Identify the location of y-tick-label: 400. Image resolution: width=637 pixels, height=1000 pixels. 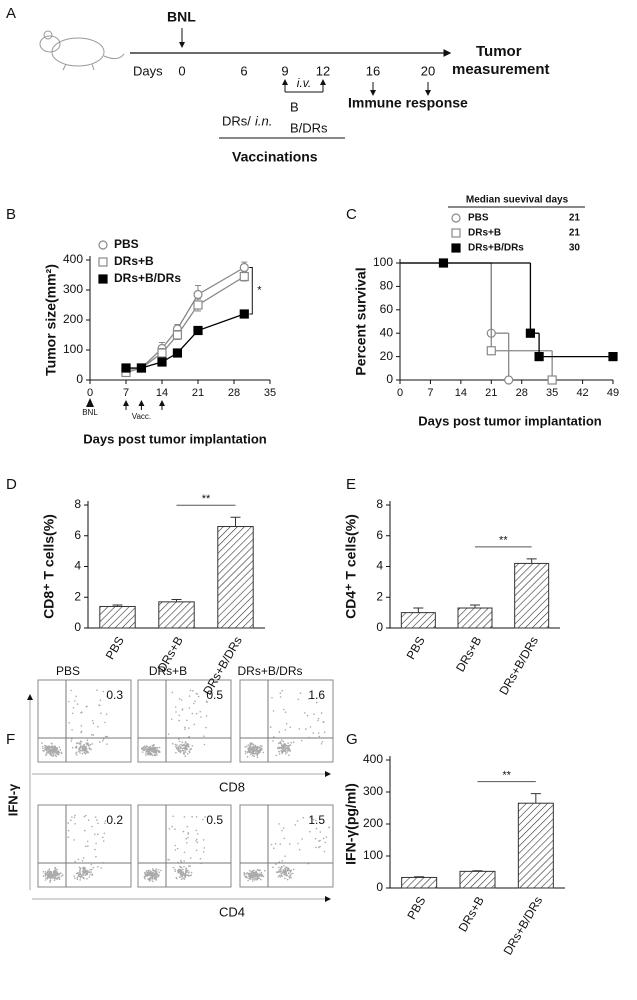
(373, 759).